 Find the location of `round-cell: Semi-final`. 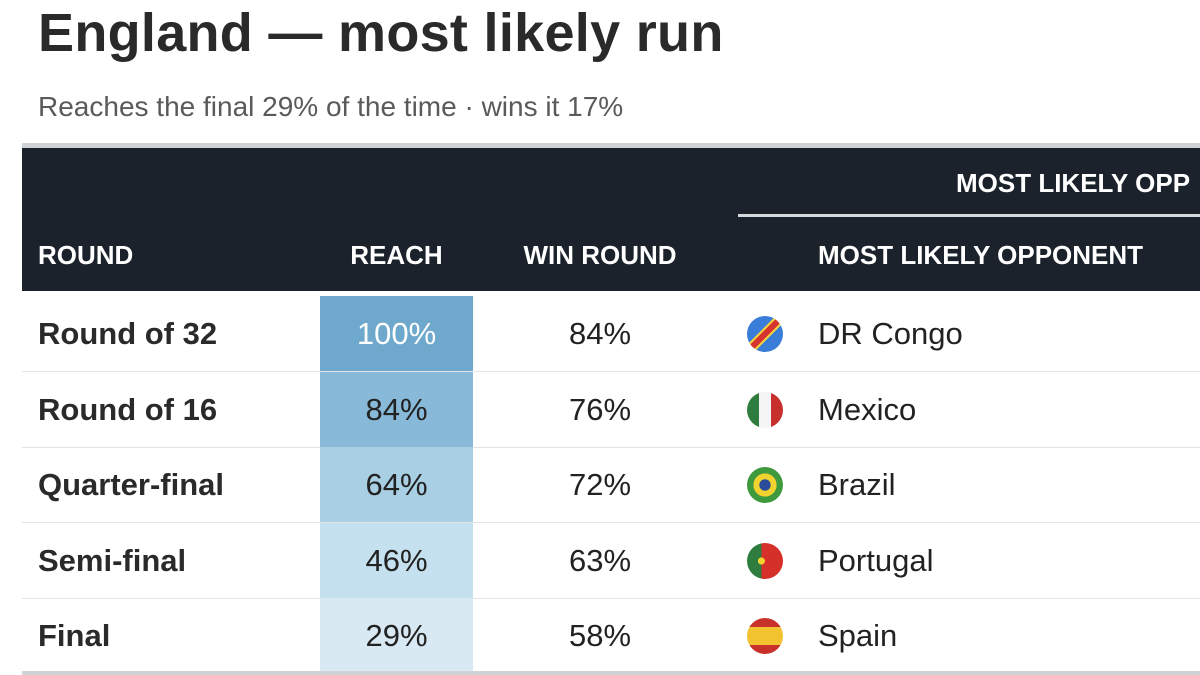

round-cell: Semi-final is located at coordinates (112, 560).